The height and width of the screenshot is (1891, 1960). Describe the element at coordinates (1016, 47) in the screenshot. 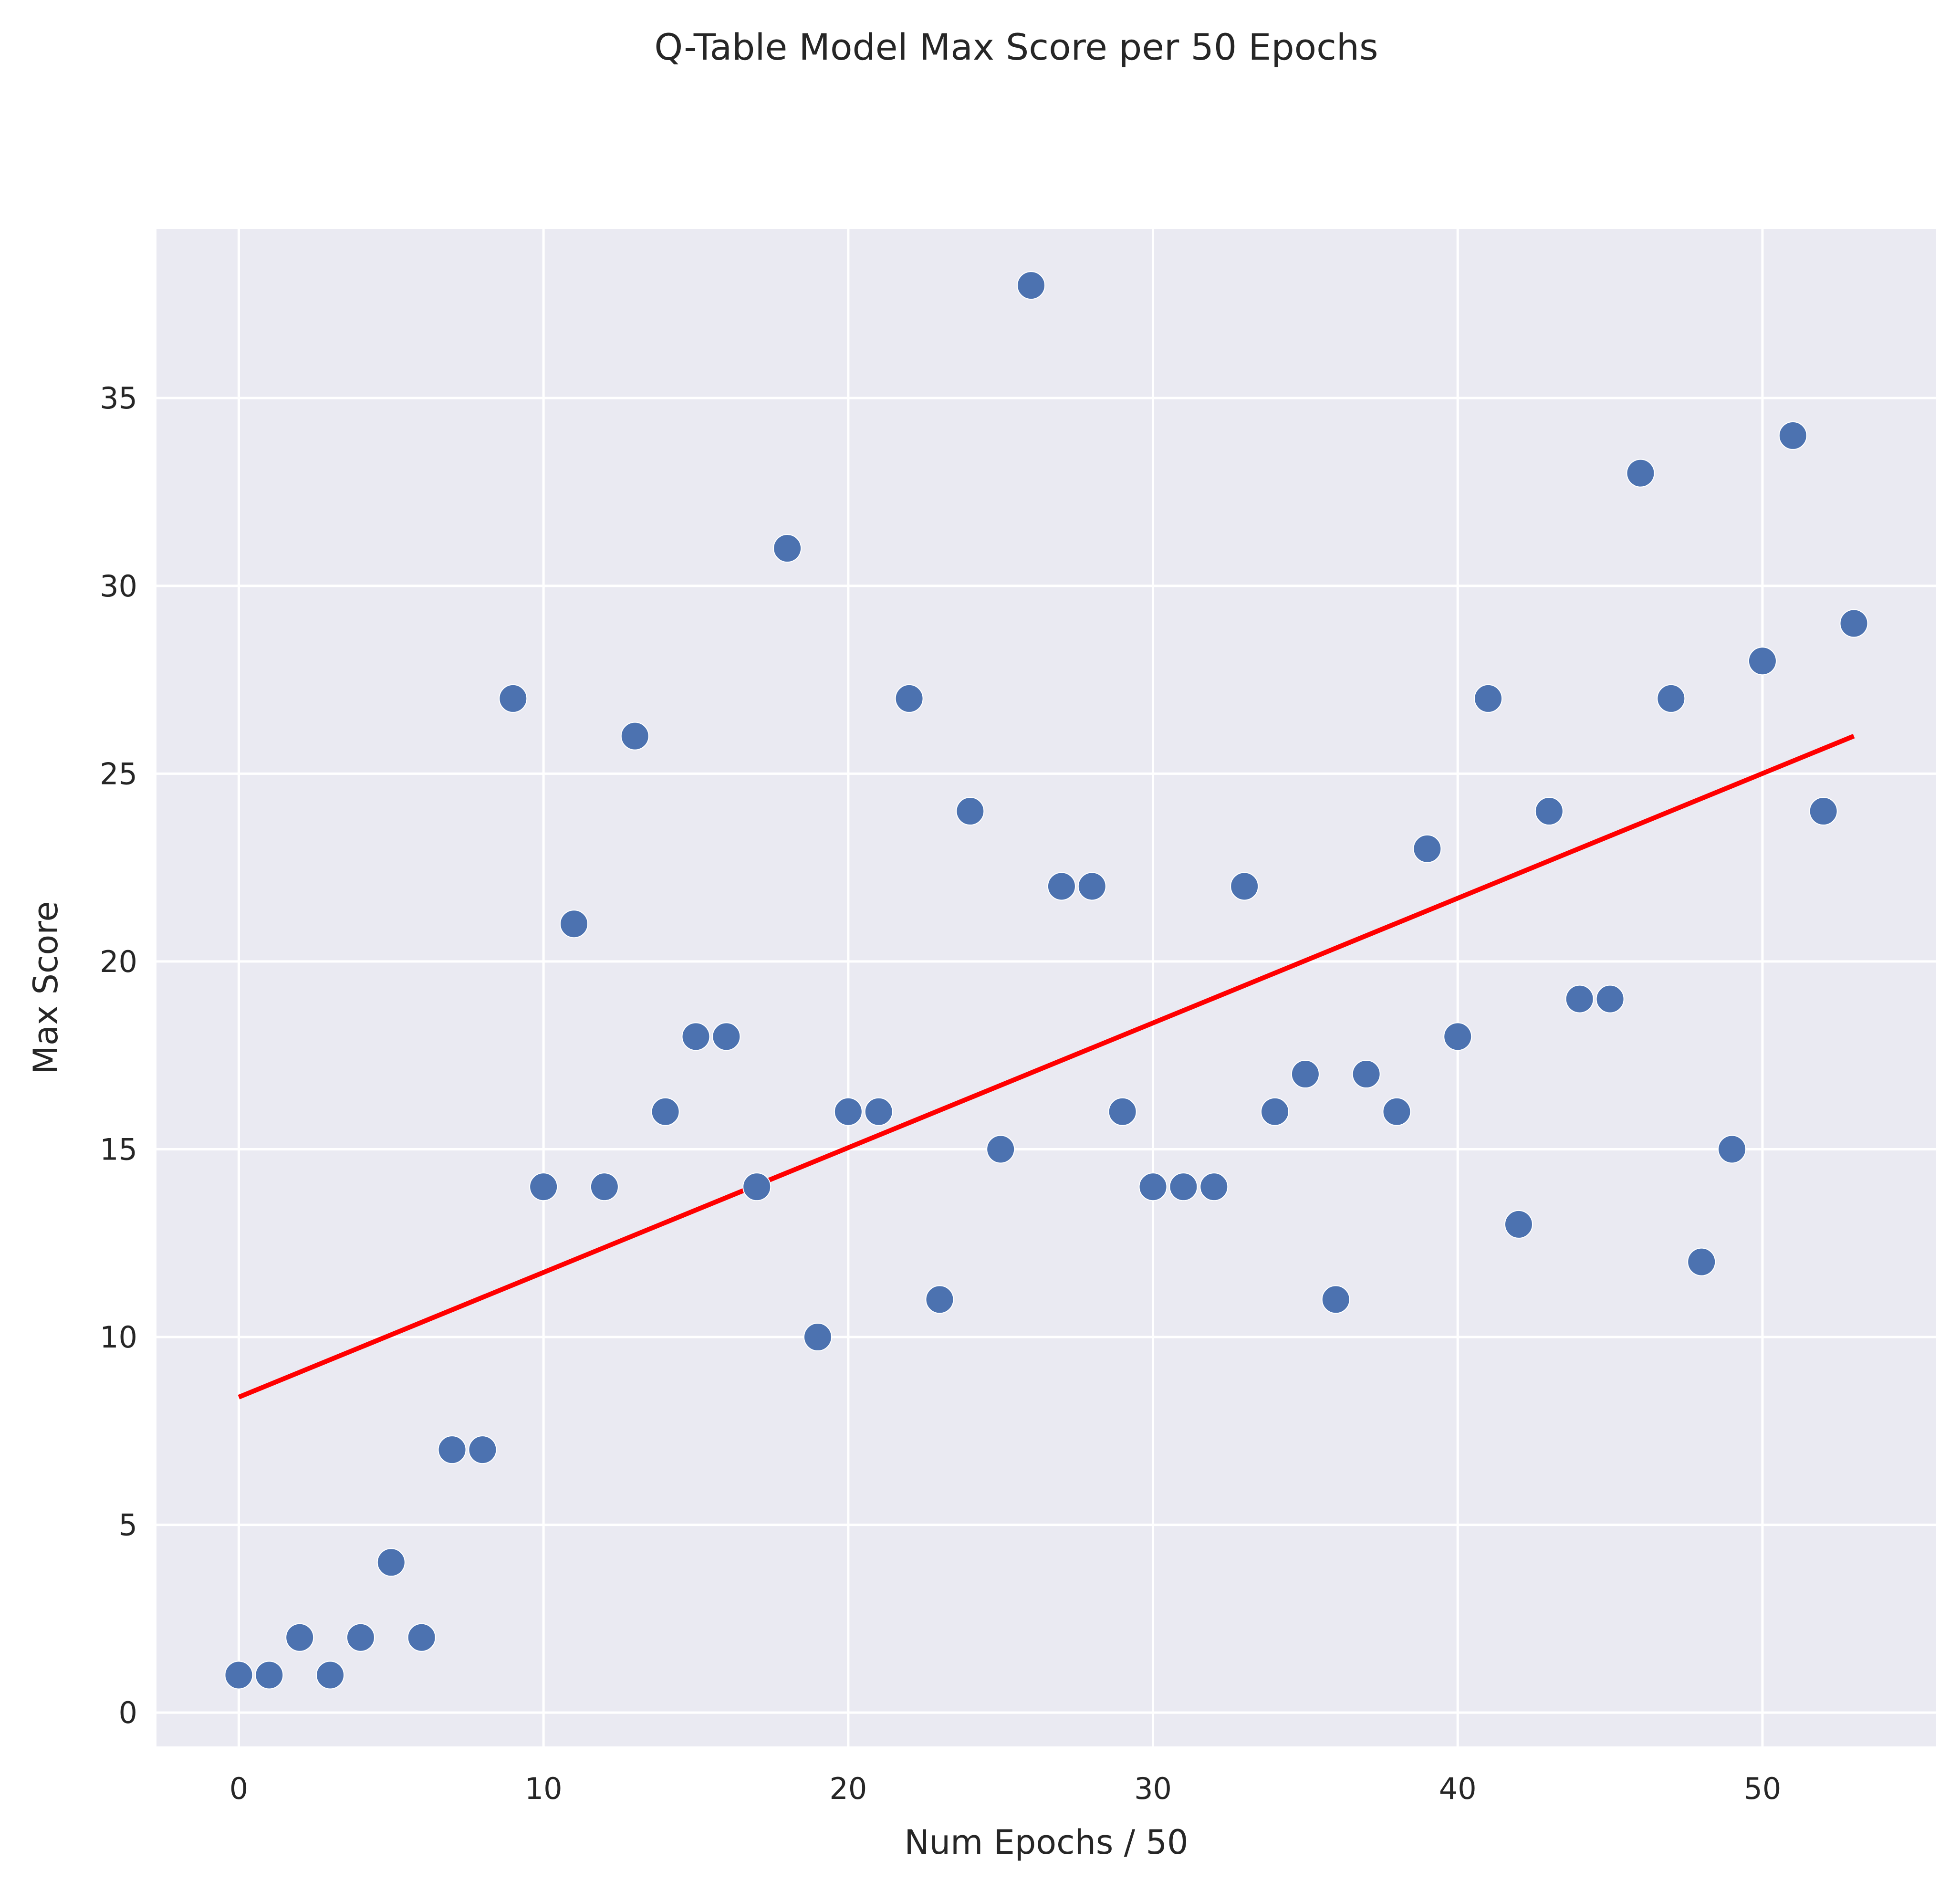

I see `chart-title: Q-Table Model Max Score per 50 Epochs` at that location.